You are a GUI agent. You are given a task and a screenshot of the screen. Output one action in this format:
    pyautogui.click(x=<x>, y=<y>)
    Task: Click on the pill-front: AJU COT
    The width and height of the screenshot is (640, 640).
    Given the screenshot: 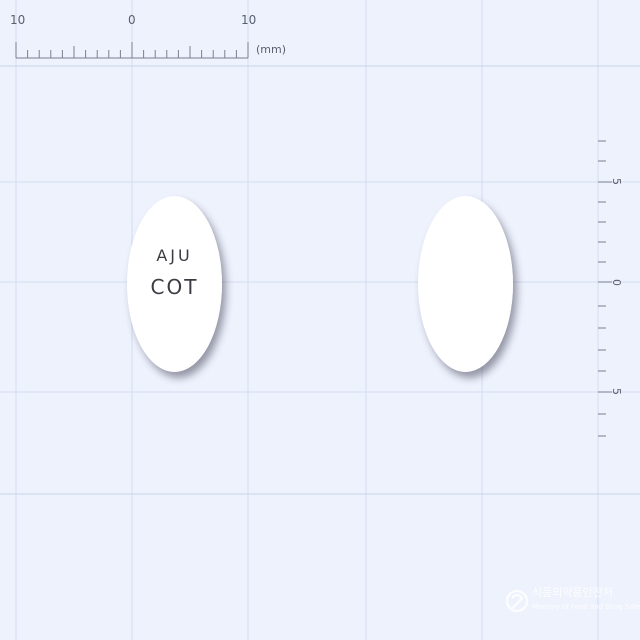 What is the action you would take?
    pyautogui.click(x=174, y=284)
    